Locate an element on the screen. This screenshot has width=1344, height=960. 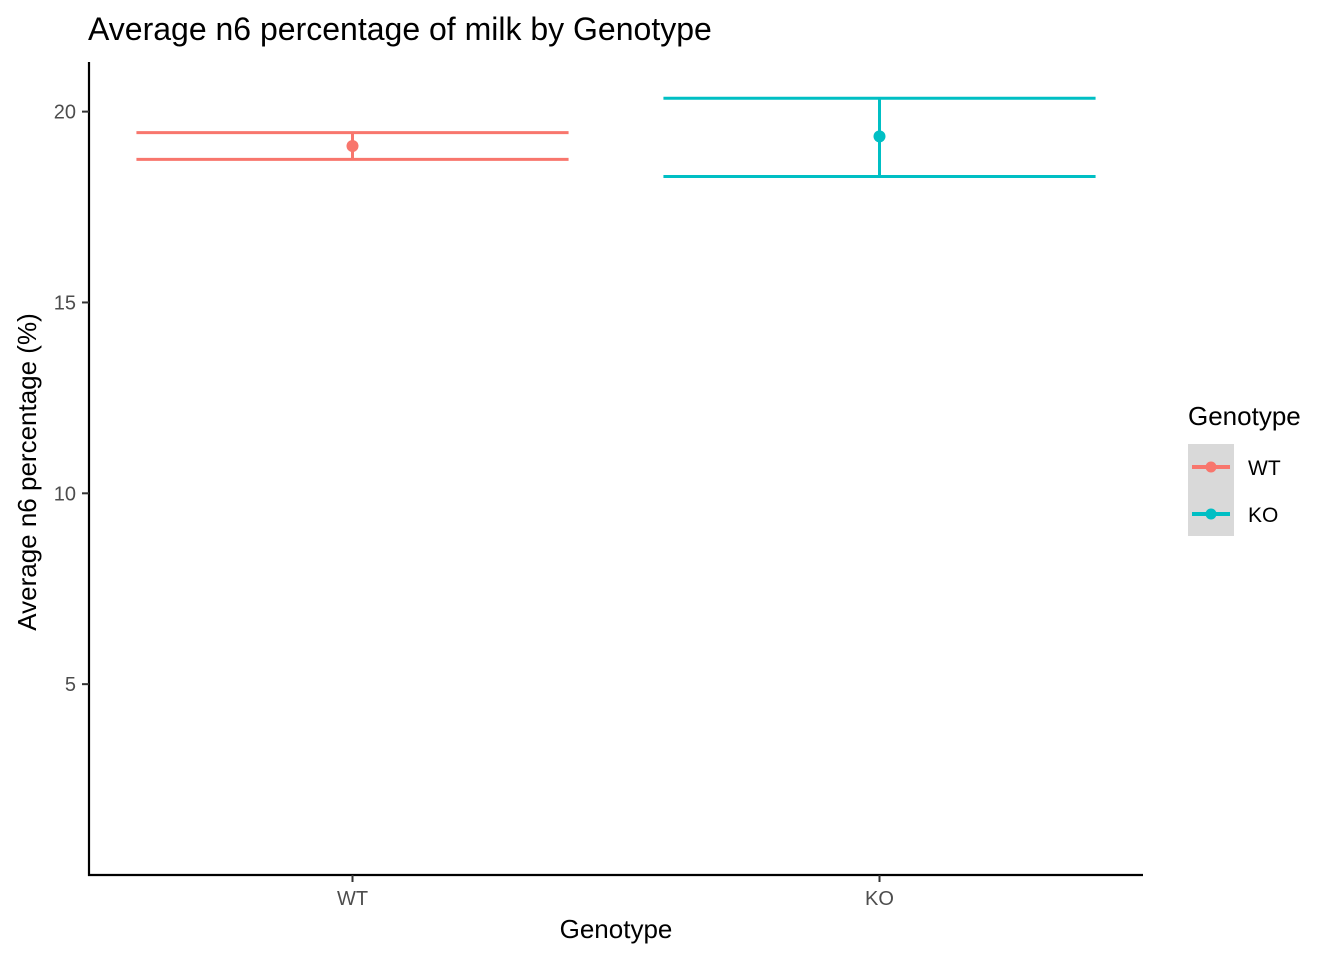
legend-label-wt: WT is located at coordinates (1264, 468).